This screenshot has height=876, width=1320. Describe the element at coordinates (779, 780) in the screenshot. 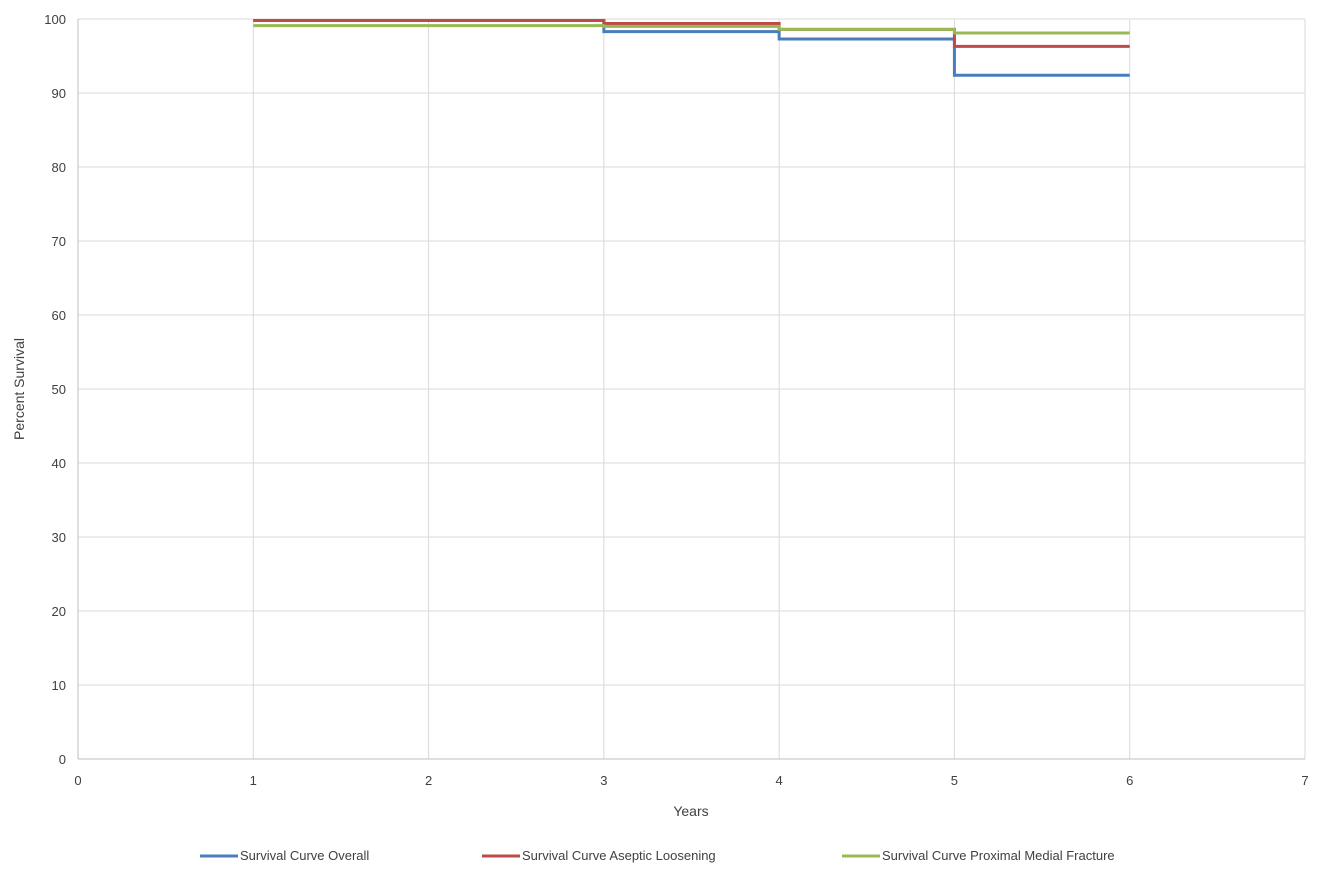

I see `x-tick-label: 4` at that location.